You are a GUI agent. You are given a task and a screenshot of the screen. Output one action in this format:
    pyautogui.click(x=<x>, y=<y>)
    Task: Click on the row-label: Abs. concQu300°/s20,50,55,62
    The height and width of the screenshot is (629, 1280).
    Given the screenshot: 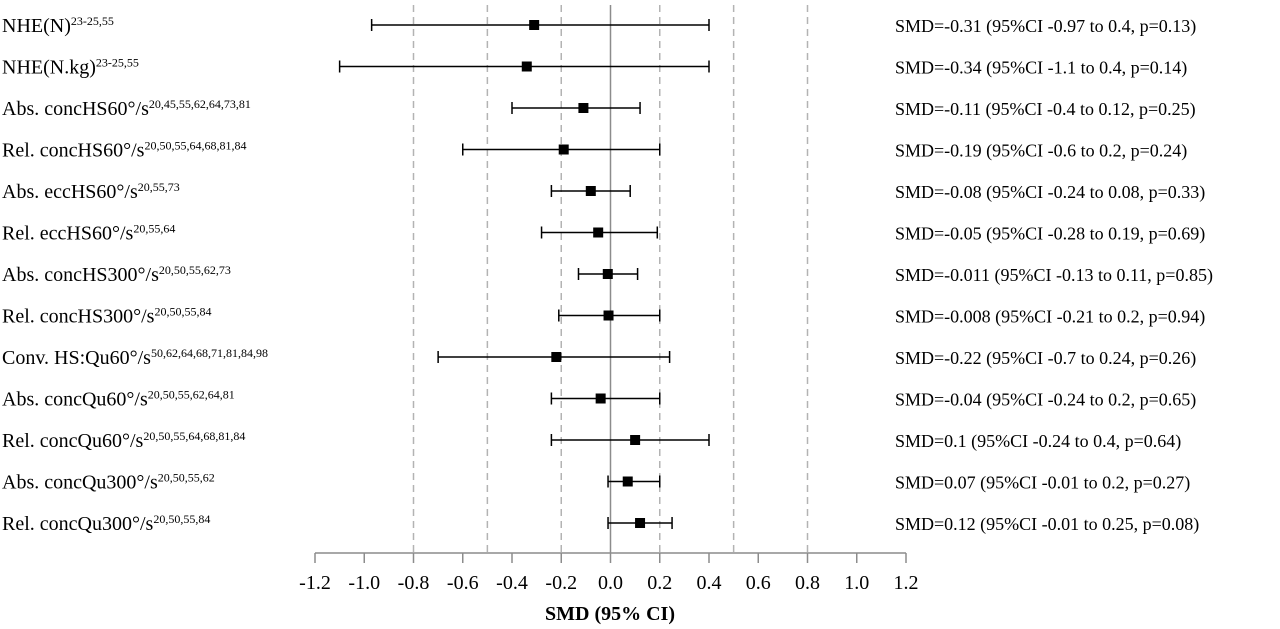 What is the action you would take?
    pyautogui.click(x=108, y=482)
    